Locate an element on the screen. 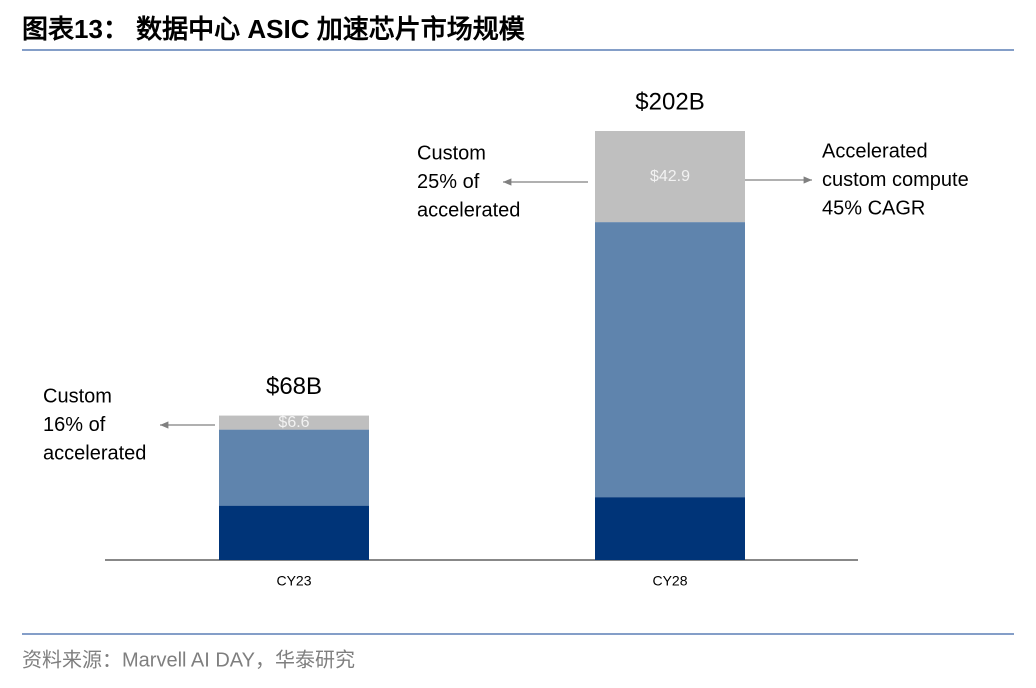  chart-title: 图表13： 数据中心 ASIC 加速芯片市场规模 is located at coordinates (274, 29).